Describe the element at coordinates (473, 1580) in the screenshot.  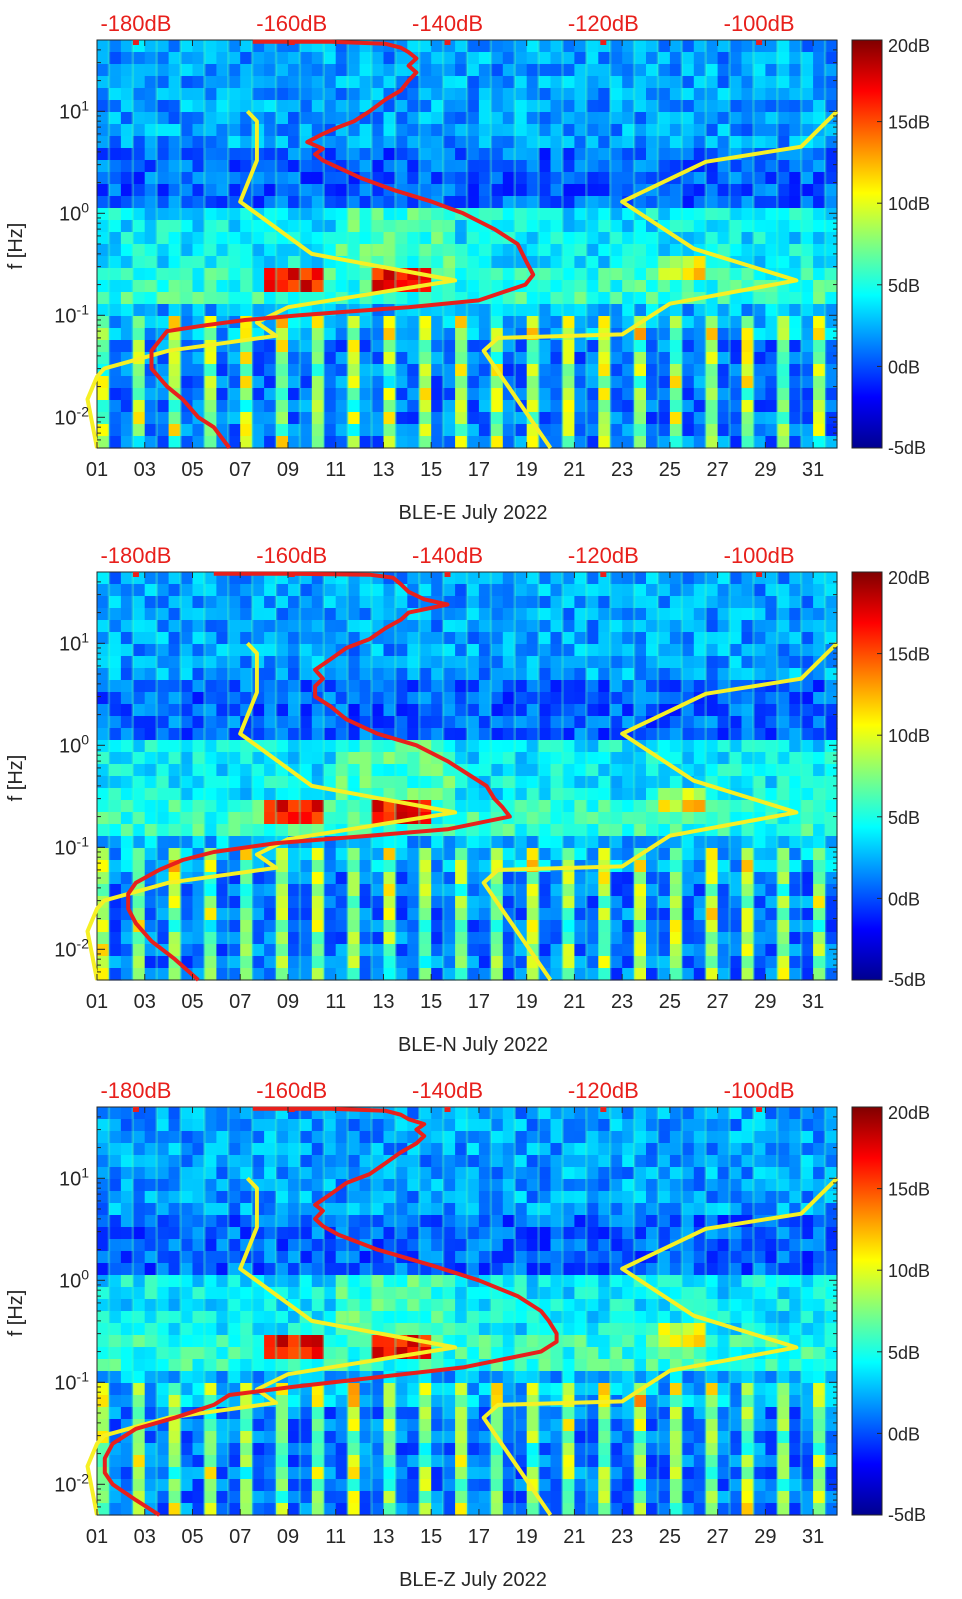
I see `x-axis-label: BLE-Z July 2022` at that location.